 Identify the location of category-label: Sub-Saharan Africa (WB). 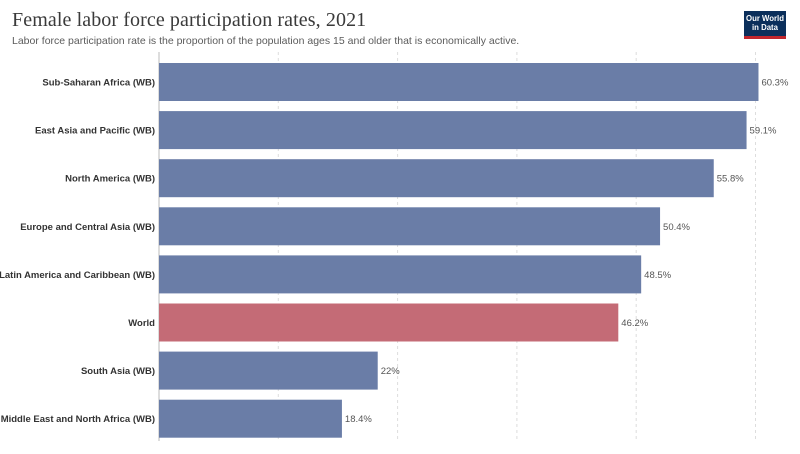
(98, 83).